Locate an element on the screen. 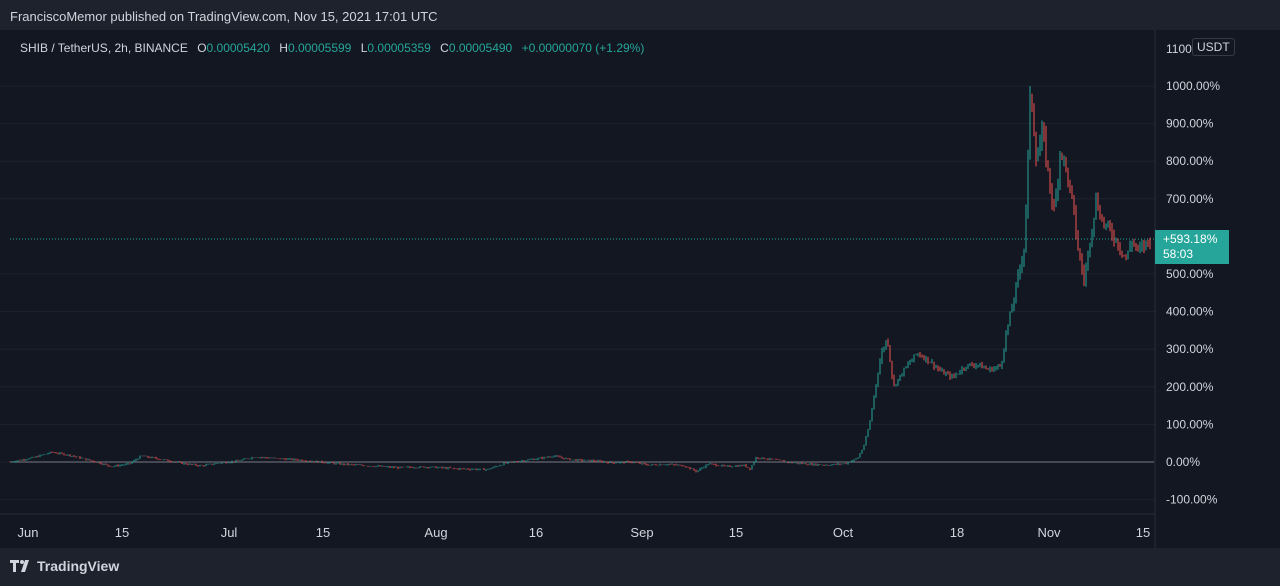 The height and width of the screenshot is (586, 1280). open-value: 0.00005420 is located at coordinates (238, 48).